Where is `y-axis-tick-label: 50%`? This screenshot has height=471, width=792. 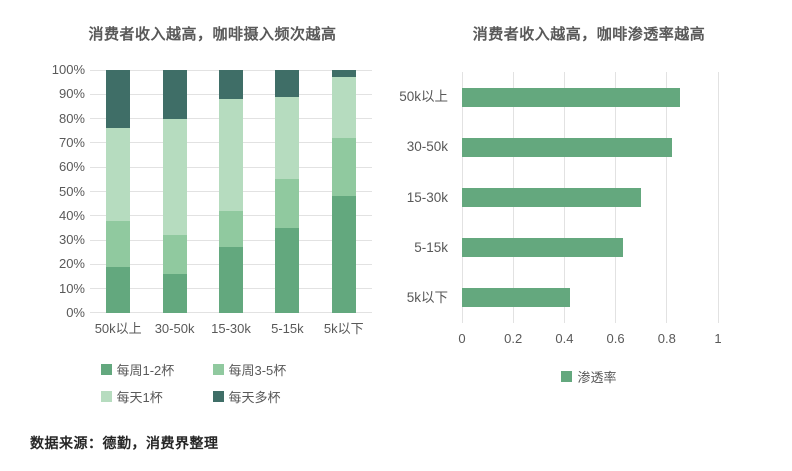 y-axis-tick-label: 50% is located at coordinates (71, 191).